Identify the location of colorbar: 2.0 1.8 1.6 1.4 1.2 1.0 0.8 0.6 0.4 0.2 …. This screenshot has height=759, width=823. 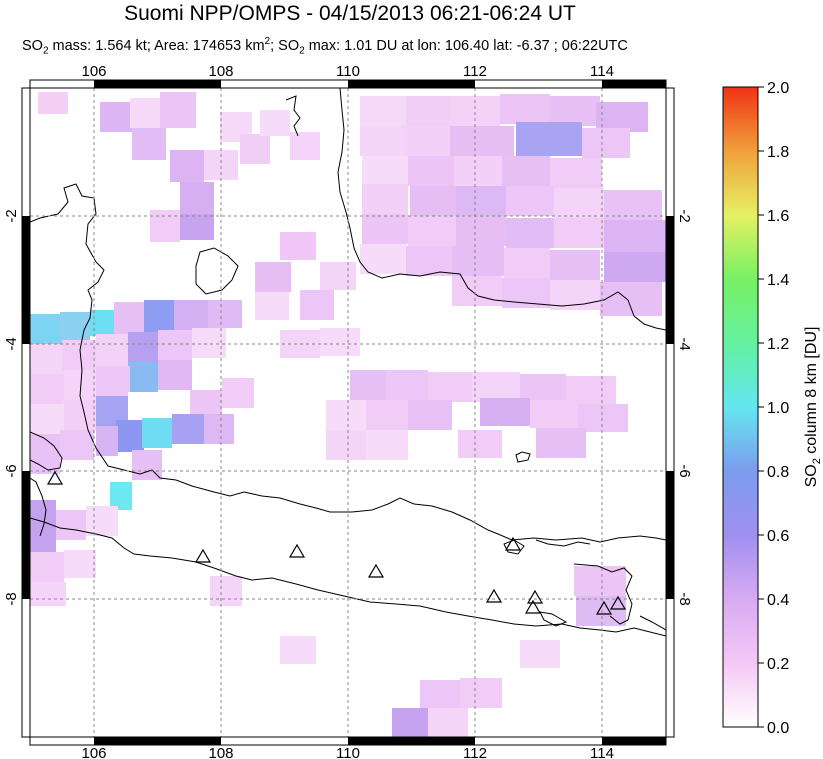
(772, 408).